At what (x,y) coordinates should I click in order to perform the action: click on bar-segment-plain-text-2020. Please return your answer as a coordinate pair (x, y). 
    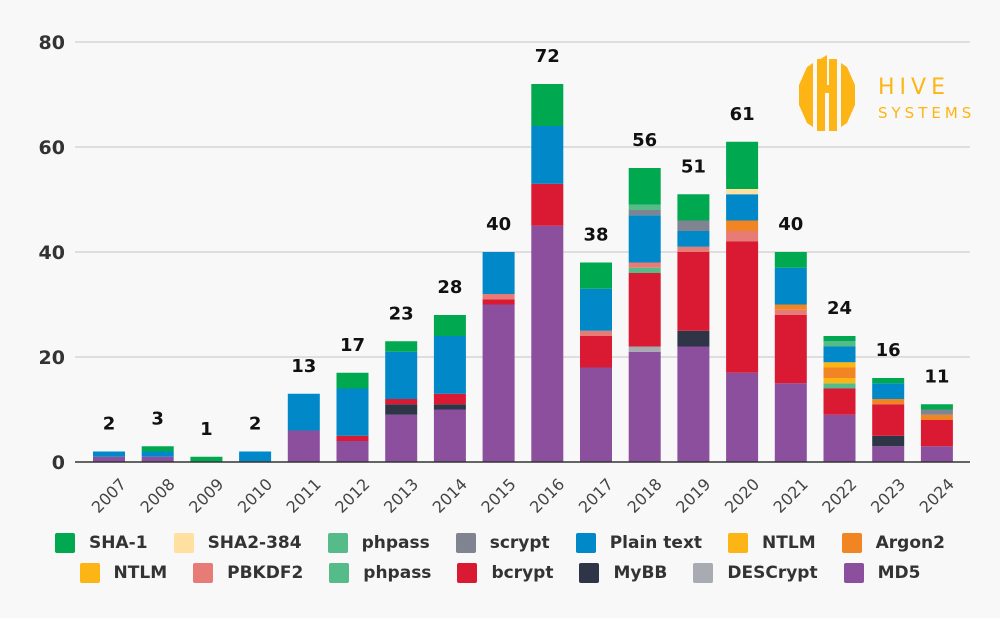
    Looking at the image, I should click on (742, 207).